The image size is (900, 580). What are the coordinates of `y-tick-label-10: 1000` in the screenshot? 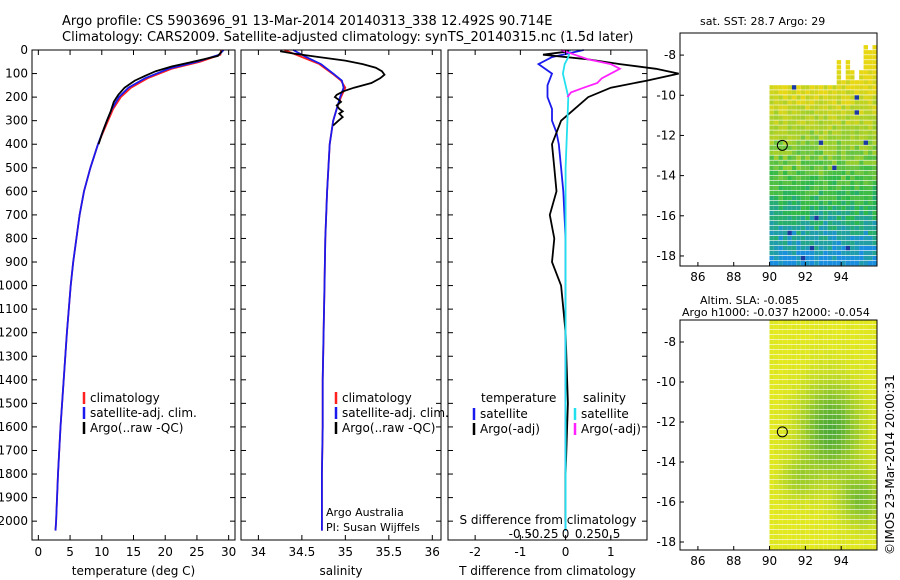 It's located at (14, 286).